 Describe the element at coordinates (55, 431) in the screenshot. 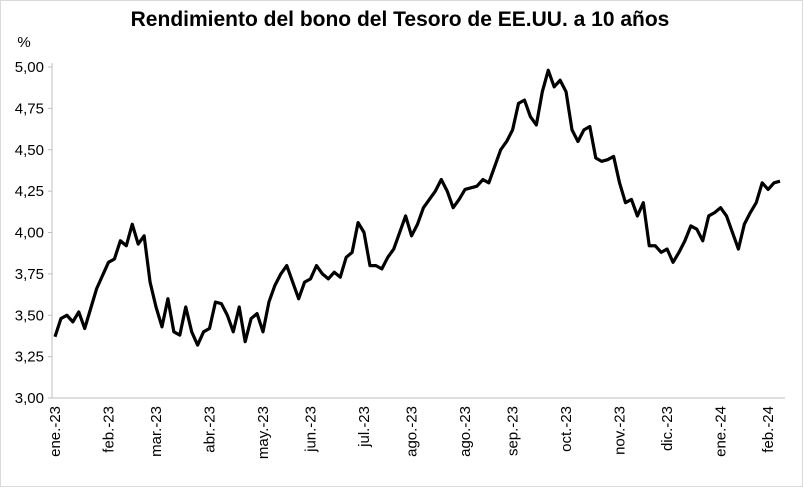

I see `x-tick-label: ene.-23` at that location.